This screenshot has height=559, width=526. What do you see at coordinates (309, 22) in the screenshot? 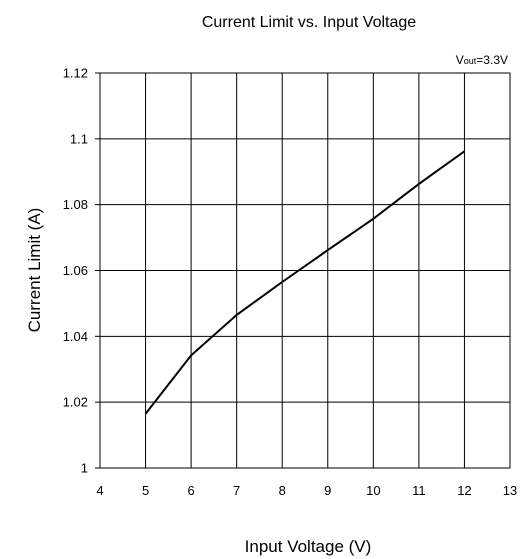
I see `chart-title: Current Limit vs. Input Voltage` at bounding box center [309, 22].